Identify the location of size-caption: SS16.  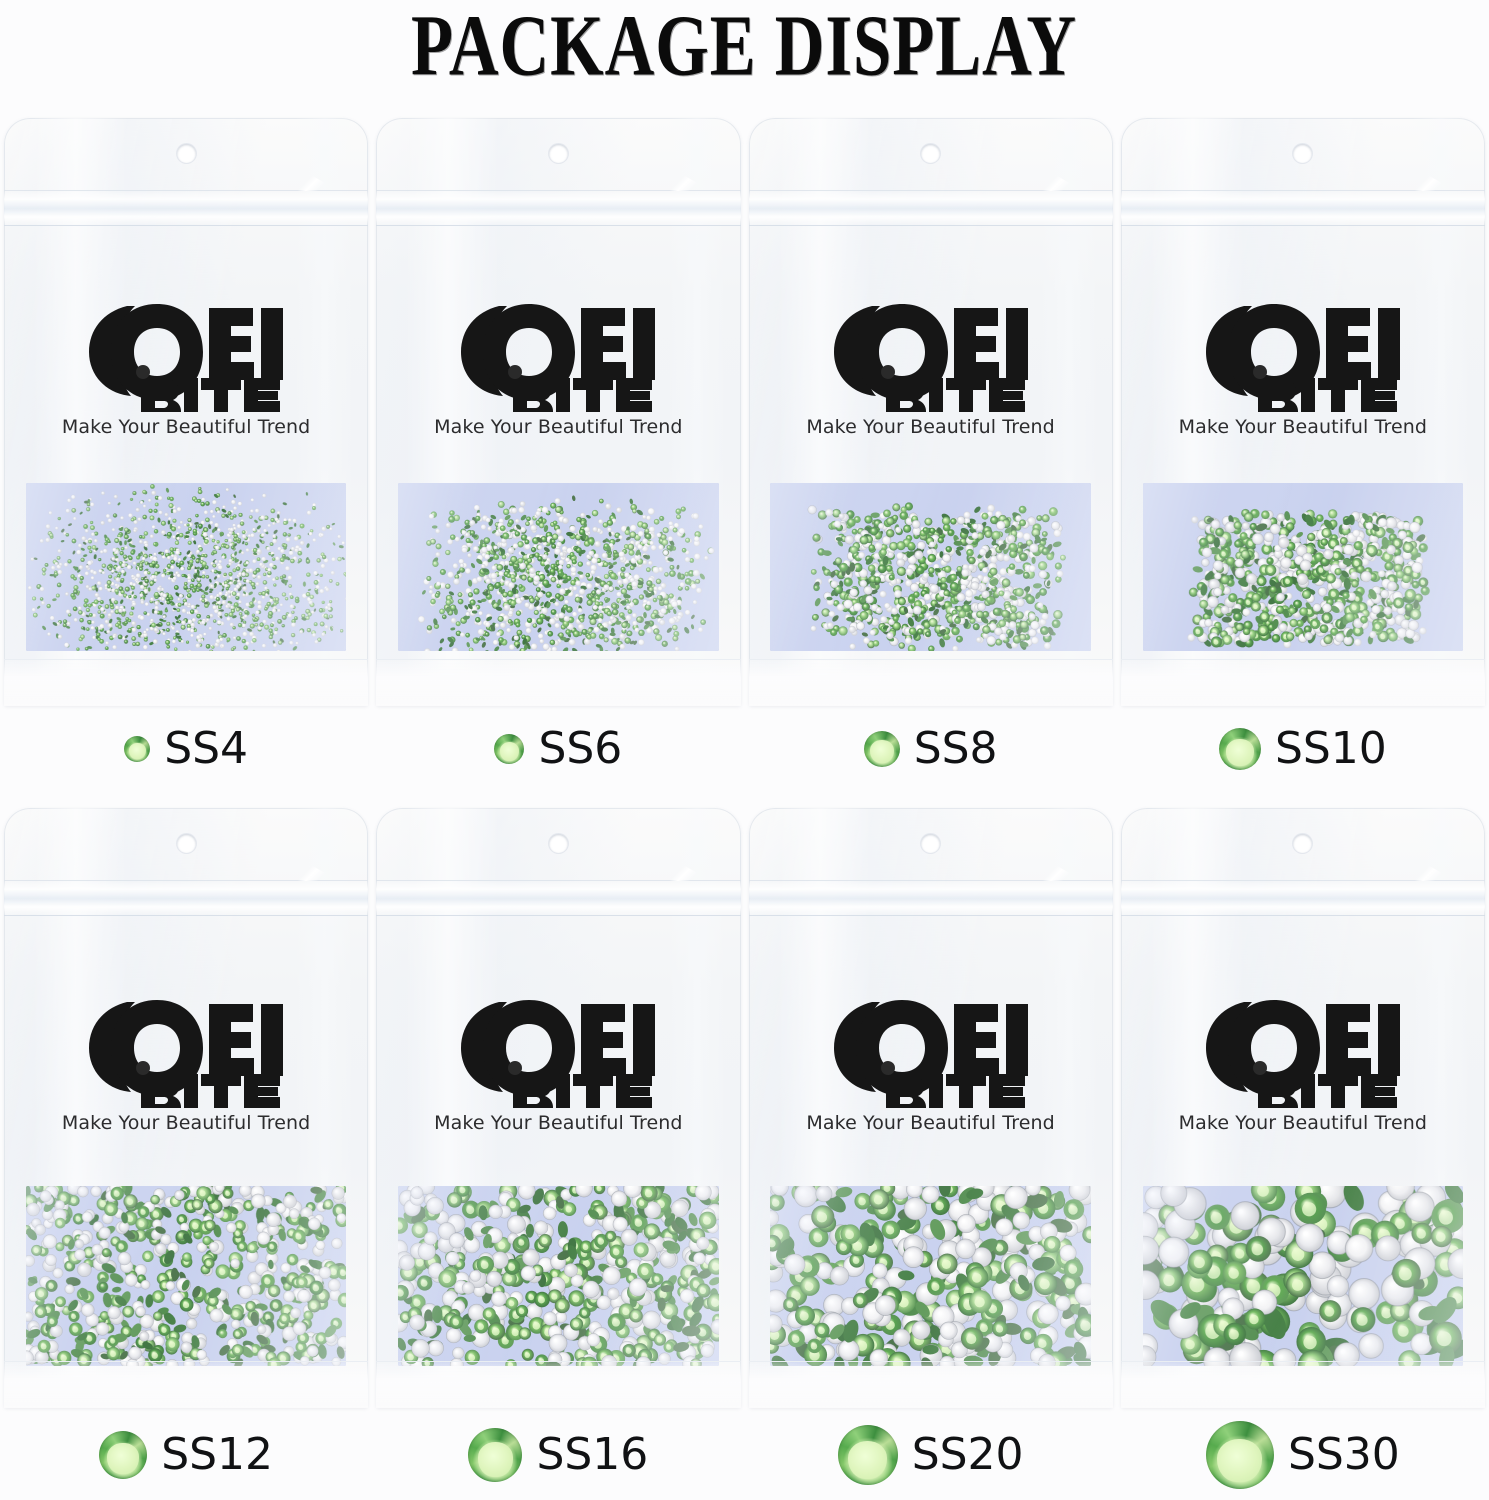
(558, 1455).